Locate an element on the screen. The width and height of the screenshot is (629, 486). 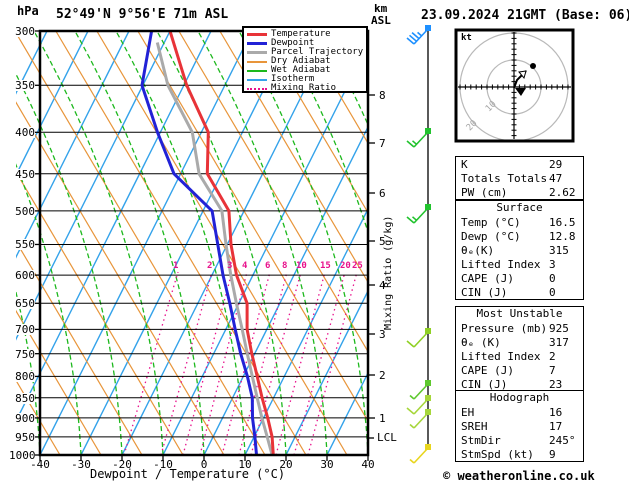
legend-label: Dewpoint is located at coordinates (293, 43).